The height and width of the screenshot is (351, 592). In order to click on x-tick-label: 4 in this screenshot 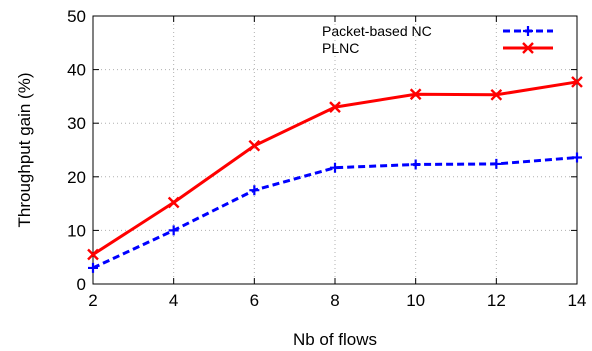, I will do `click(173, 300)`.